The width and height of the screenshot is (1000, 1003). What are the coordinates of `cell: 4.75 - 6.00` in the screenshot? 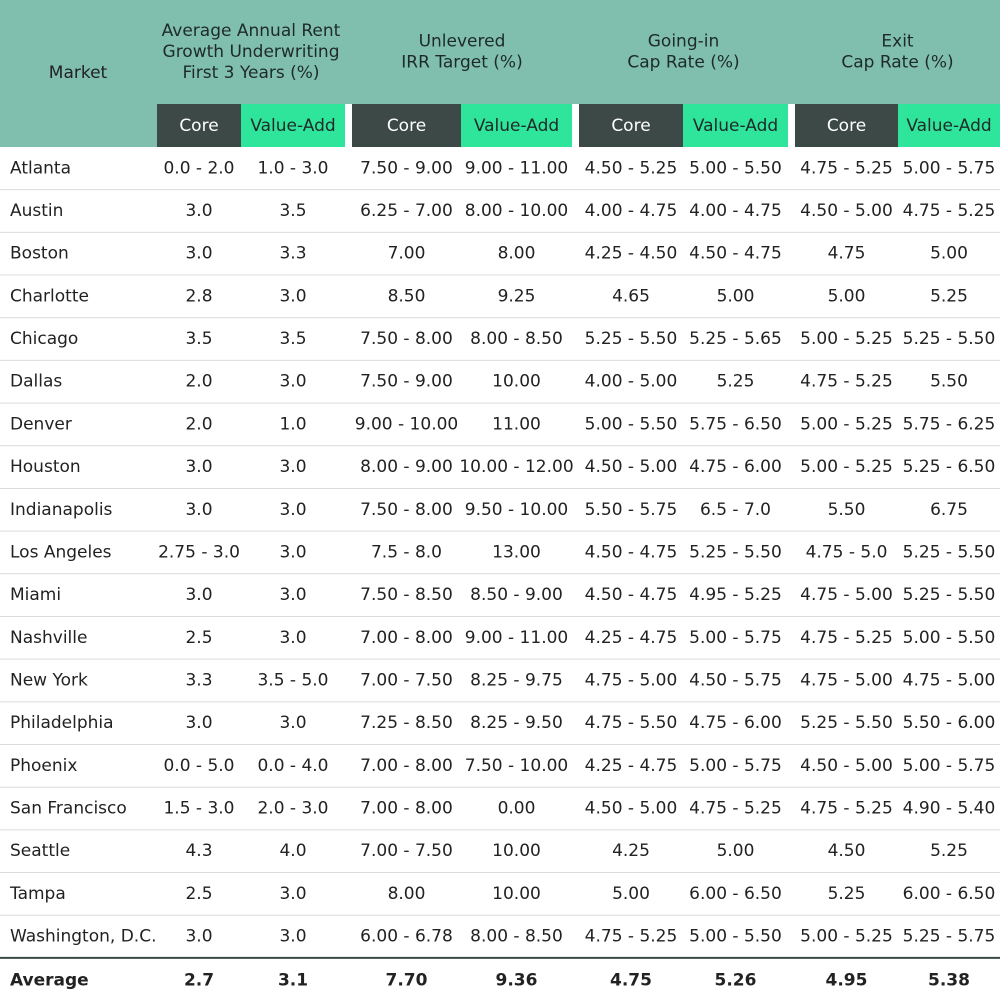 It's located at (735, 467).